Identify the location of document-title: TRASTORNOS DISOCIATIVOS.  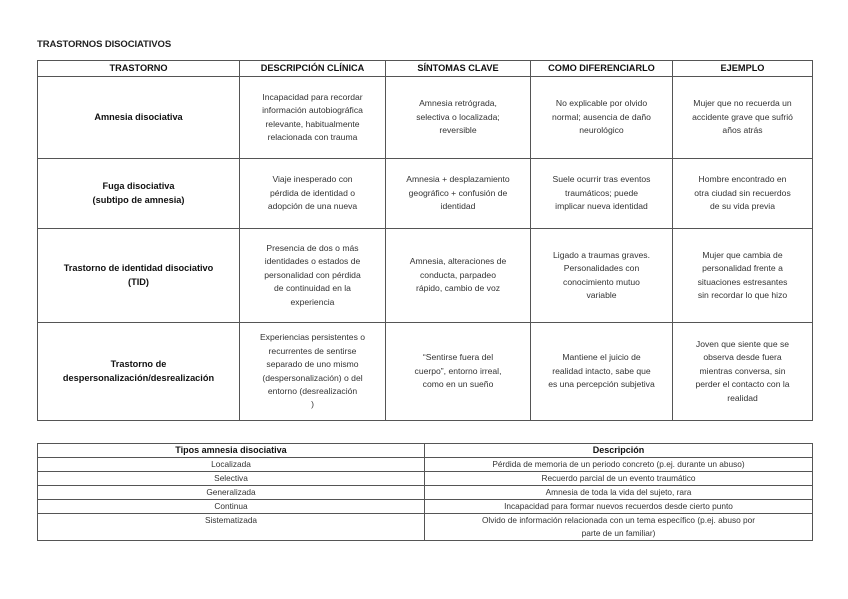
(104, 44).